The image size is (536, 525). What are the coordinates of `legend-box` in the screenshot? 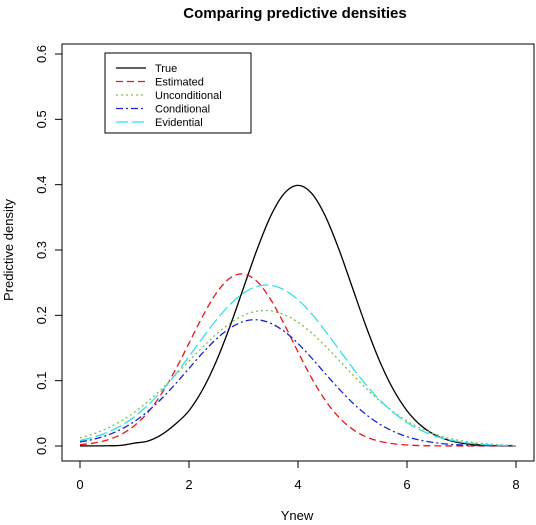 It's located at (178, 93).